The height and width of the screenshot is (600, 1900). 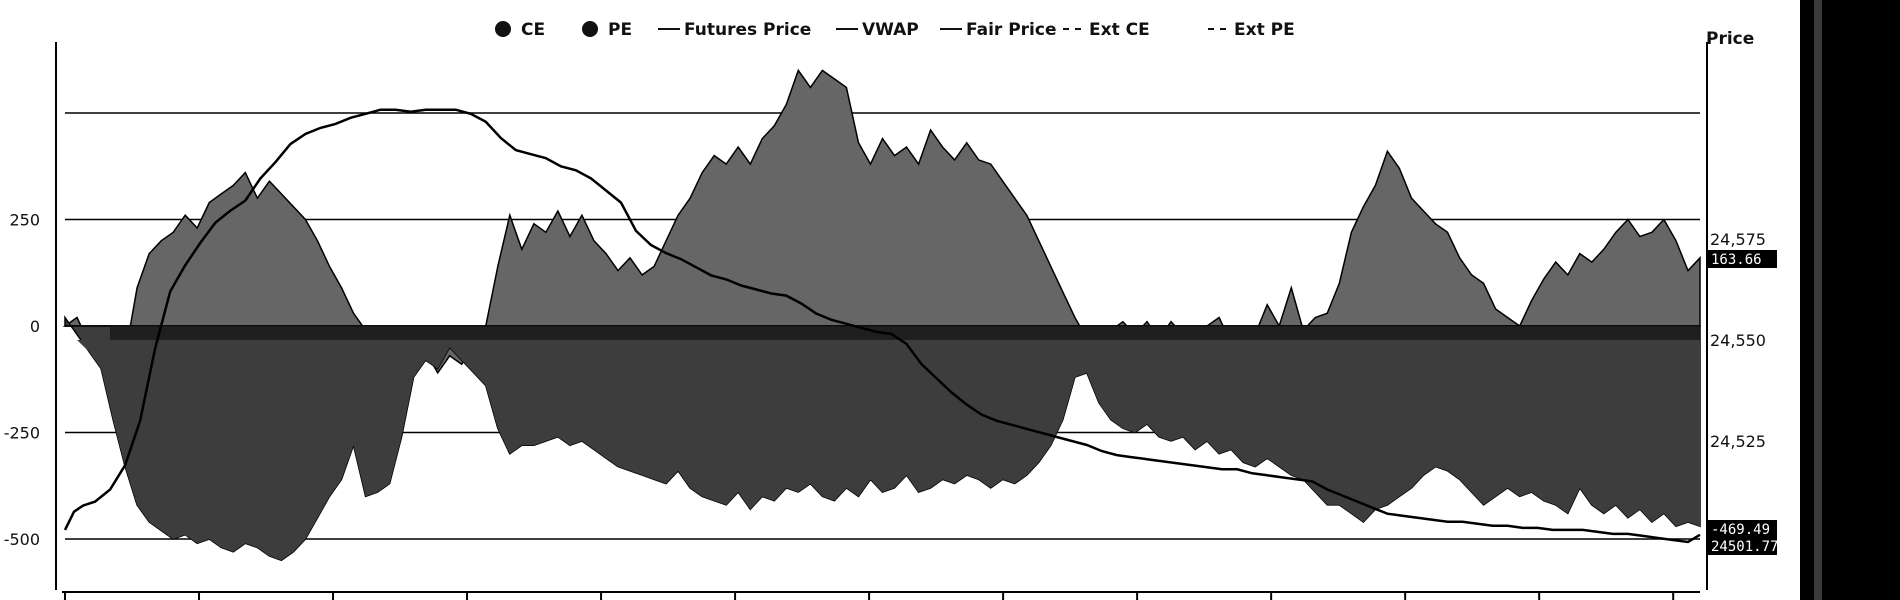 What do you see at coordinates (1730, 39) in the screenshot?
I see `right-axis-title: Price` at bounding box center [1730, 39].